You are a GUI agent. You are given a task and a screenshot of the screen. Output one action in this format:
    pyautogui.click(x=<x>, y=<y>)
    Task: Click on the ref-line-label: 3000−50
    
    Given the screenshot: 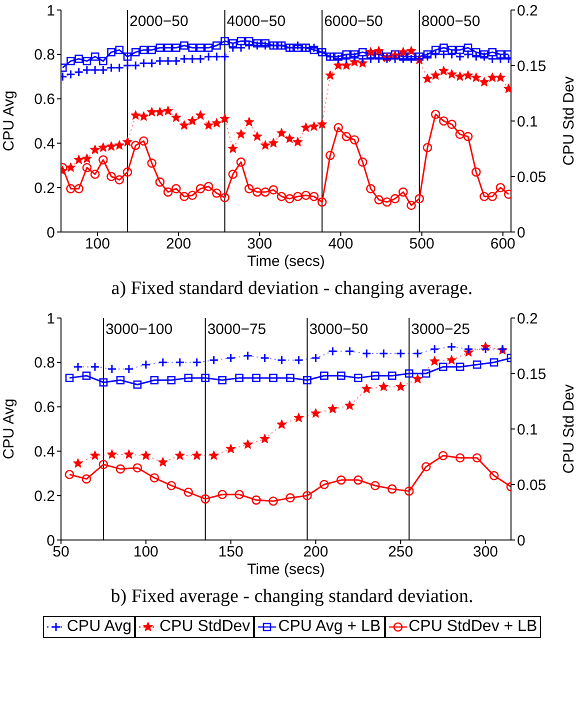 What is the action you would take?
    pyautogui.click(x=338, y=329)
    